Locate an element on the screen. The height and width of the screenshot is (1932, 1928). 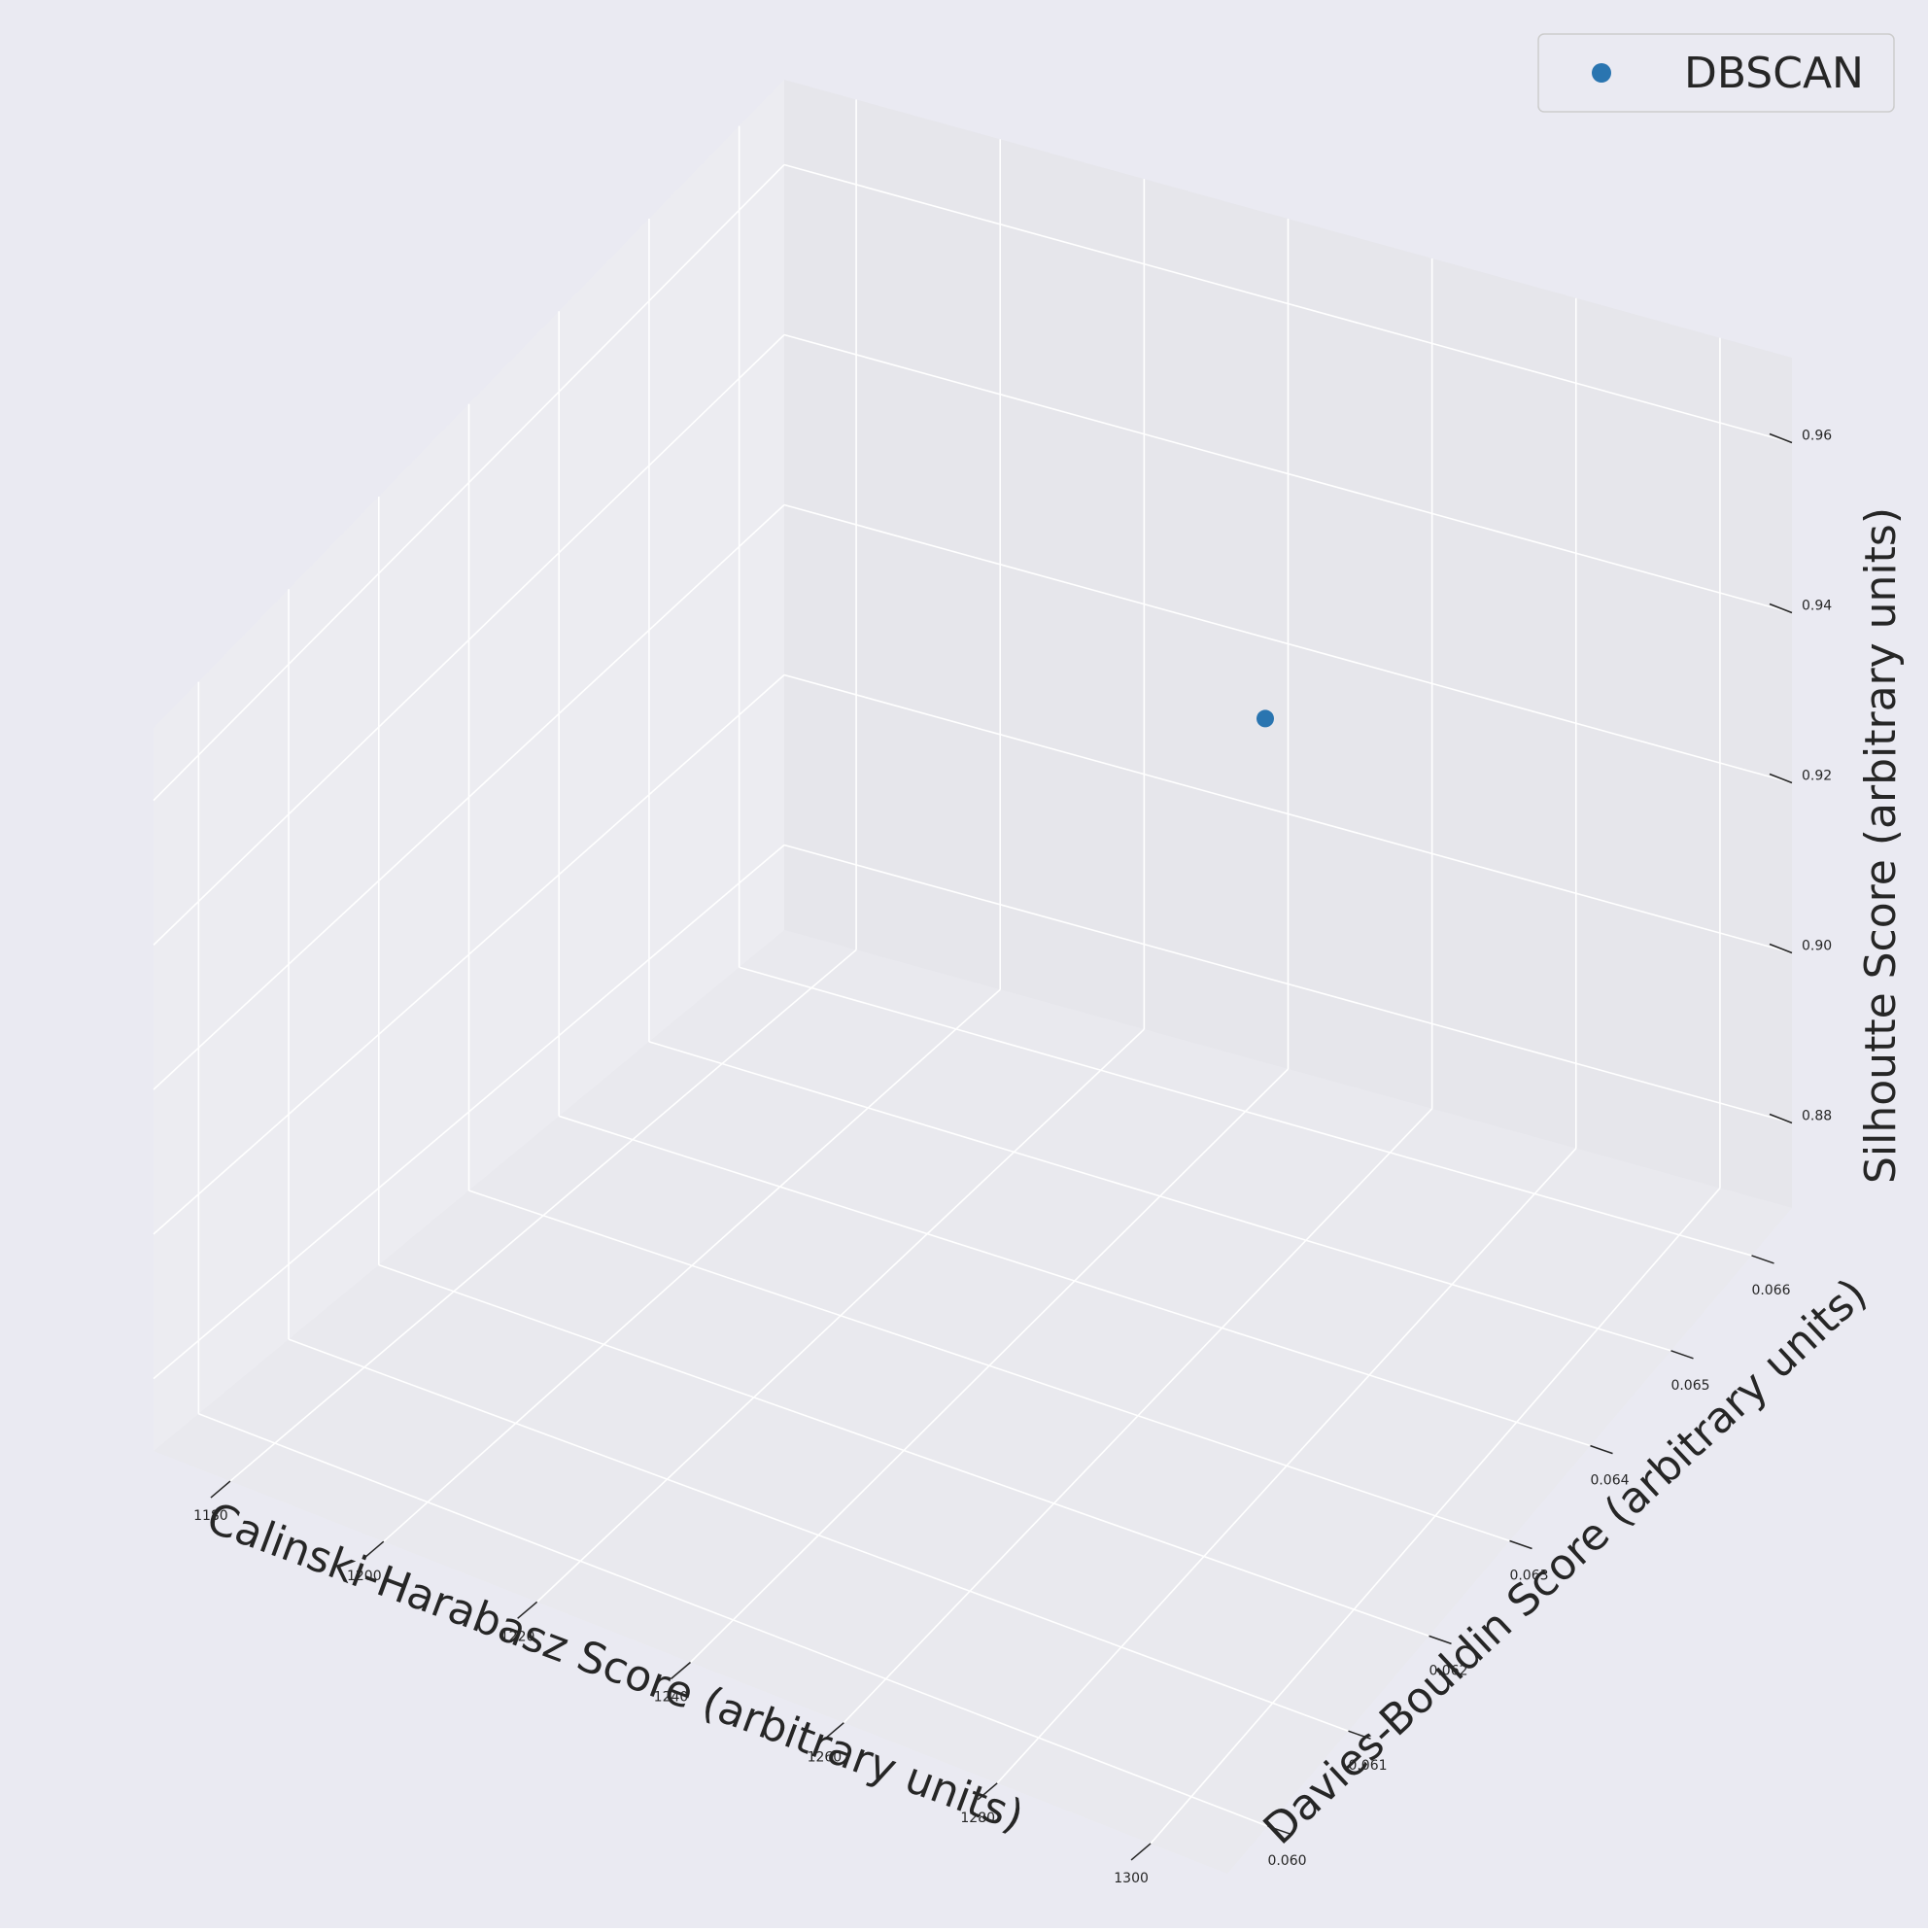
y-tick-label: 0.061 is located at coordinates (1367, 1766).